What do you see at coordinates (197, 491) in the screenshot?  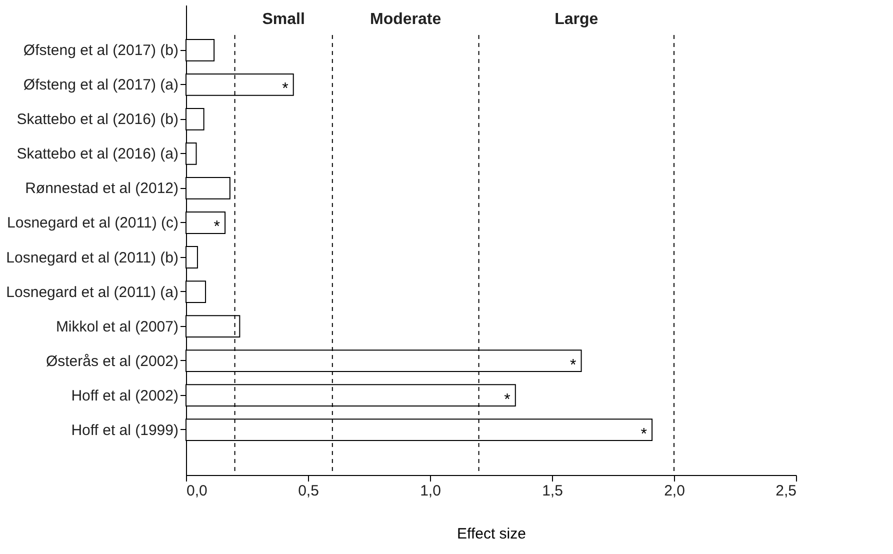 I see `x-tick-label: 0,0` at bounding box center [197, 491].